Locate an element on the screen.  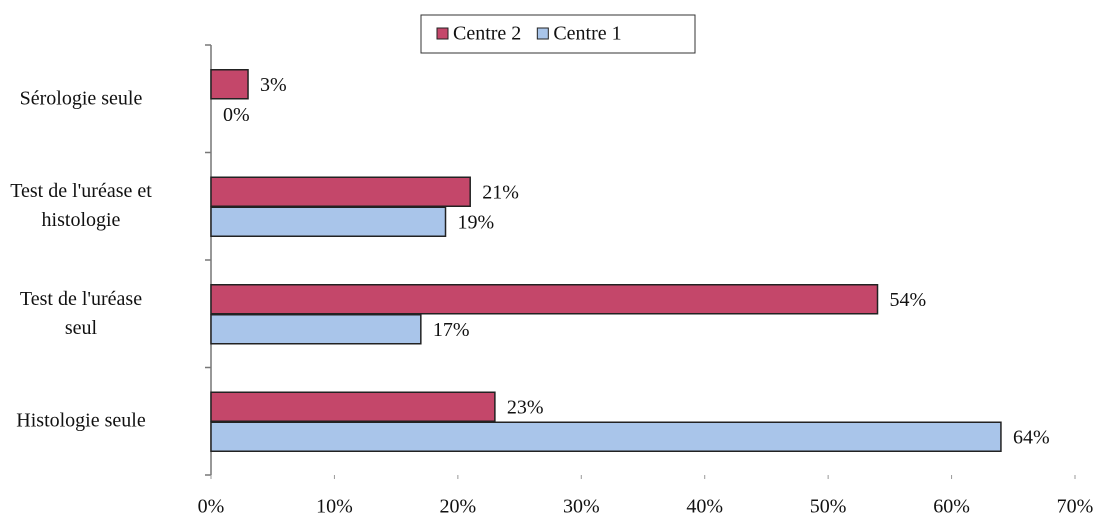
x-tick-label: 50% is located at coordinates (828, 507).